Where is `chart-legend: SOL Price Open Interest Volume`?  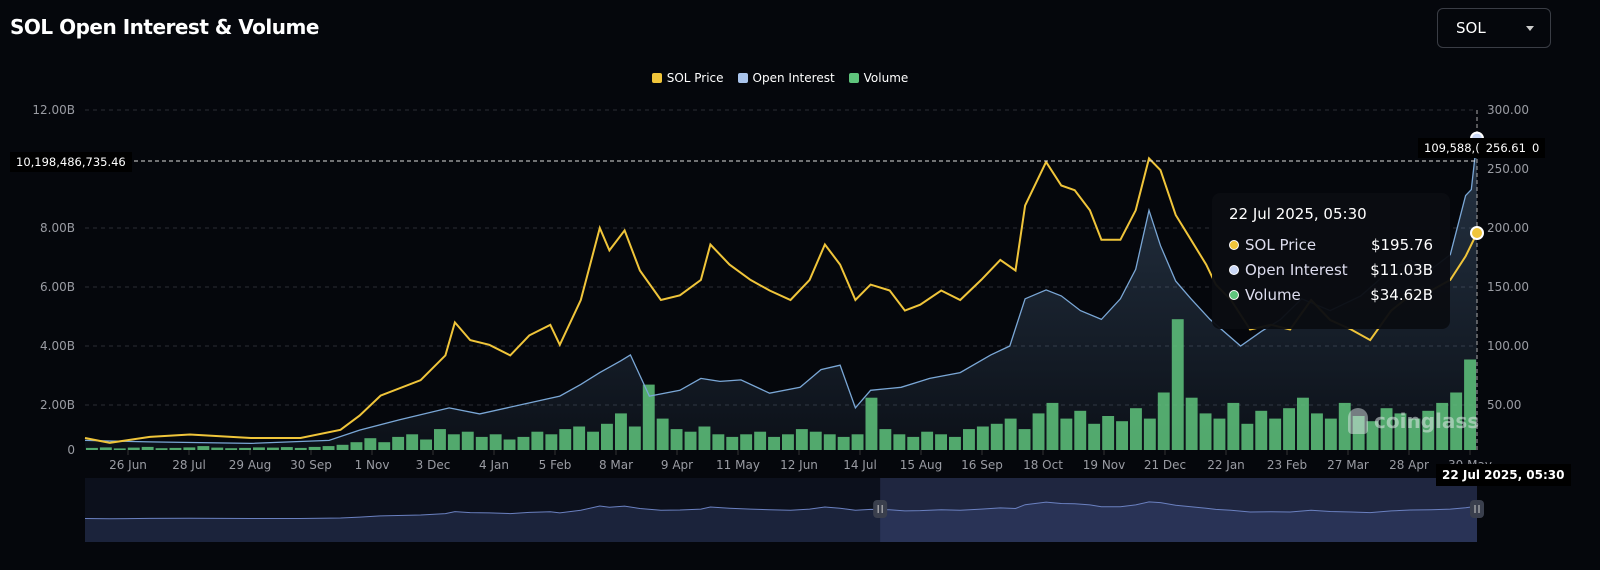
chart-legend: SOL Price Open Interest Volume is located at coordinates (780, 78).